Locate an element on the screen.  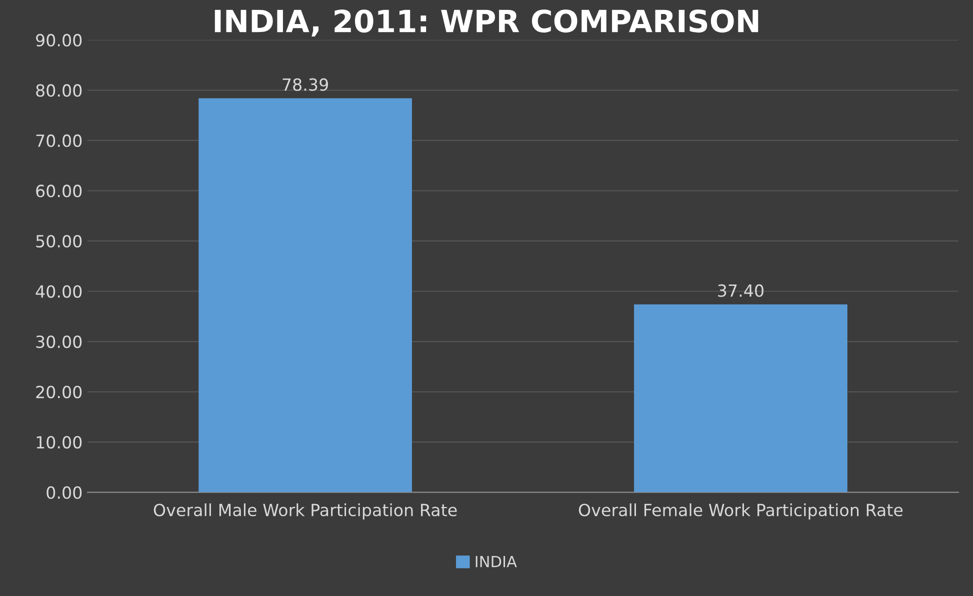
x-tick-label: Overall Male Work Participation Rate is located at coordinates (305, 511).